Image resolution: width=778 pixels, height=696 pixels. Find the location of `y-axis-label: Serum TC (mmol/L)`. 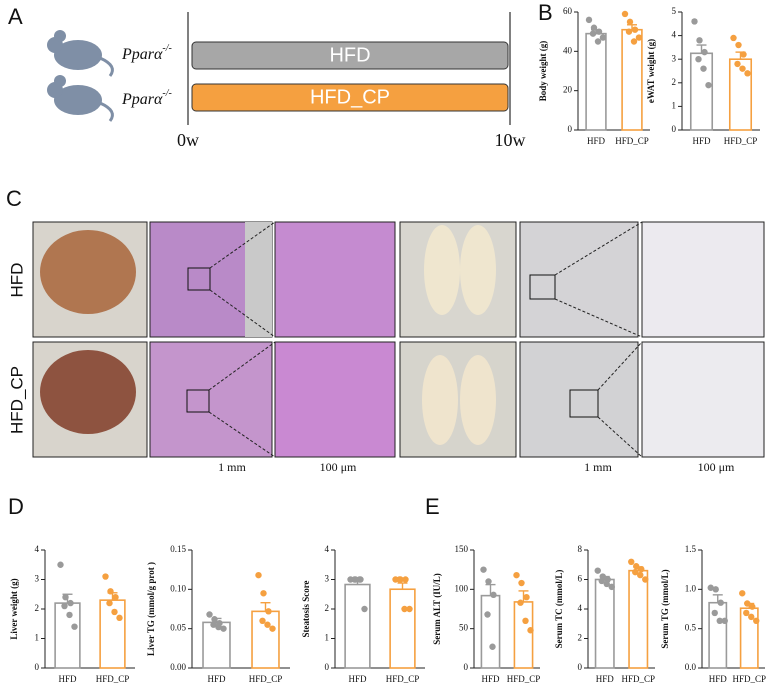

y-axis-label: Serum TC (mmol/L) is located at coordinates (559, 609).